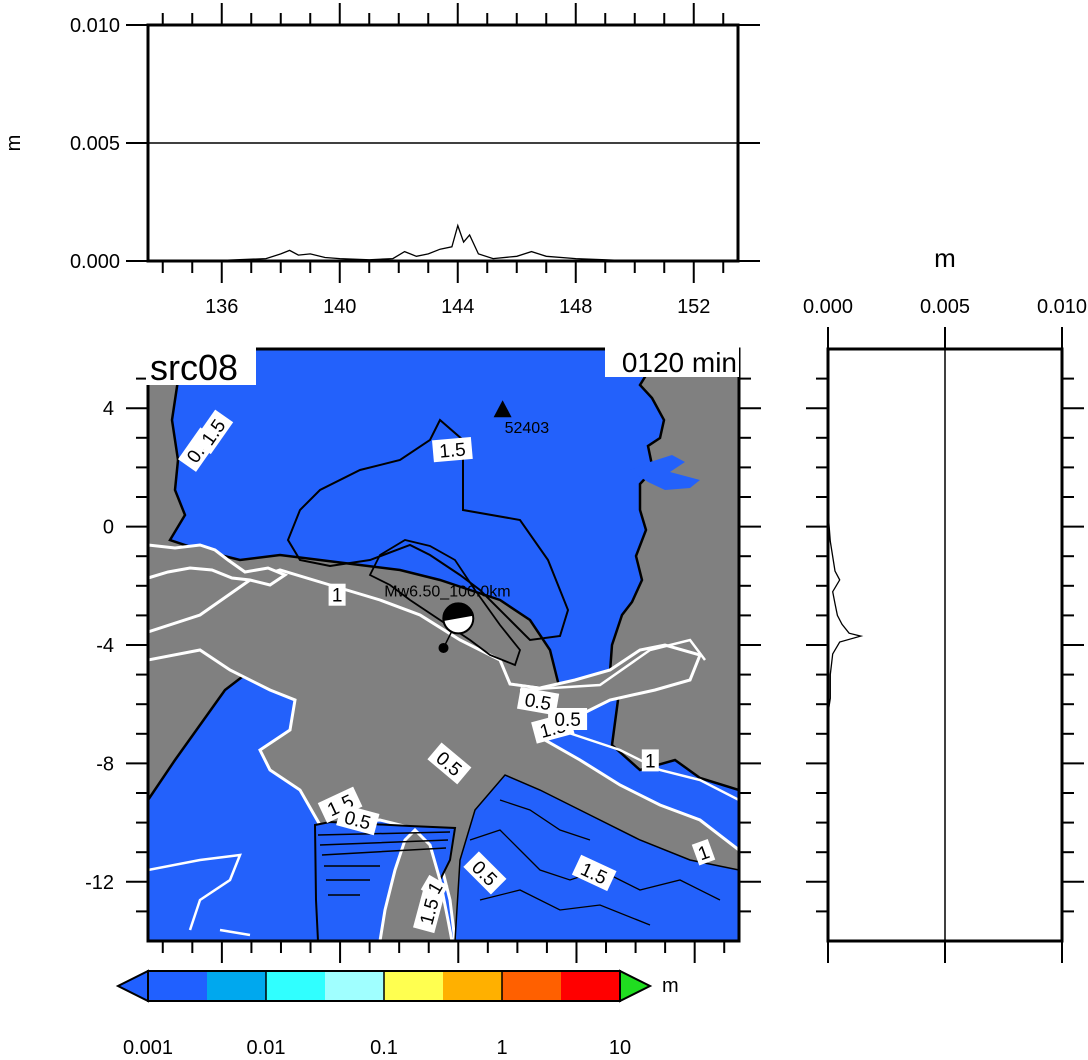 This screenshot has width=1088, height=1060. What do you see at coordinates (384, 863) in the screenshot?
I see `contour-gulf-inner` at bounding box center [384, 863].